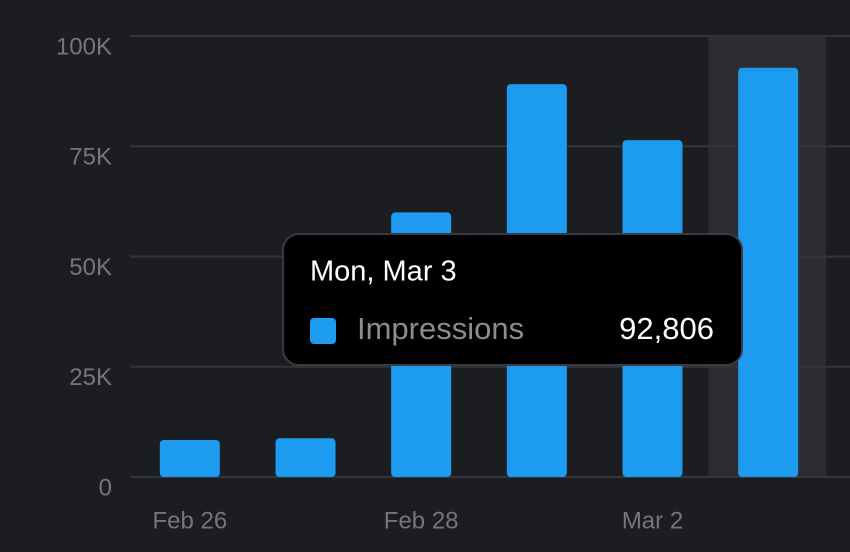 The height and width of the screenshot is (552, 850). I want to click on x-tick-label: Feb 28, so click(421, 520).